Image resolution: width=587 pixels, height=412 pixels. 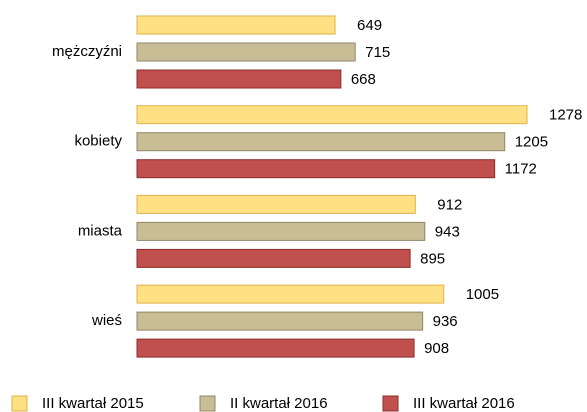 What do you see at coordinates (93, 403) in the screenshot?
I see `legend-label: III kwartał 2015` at bounding box center [93, 403].